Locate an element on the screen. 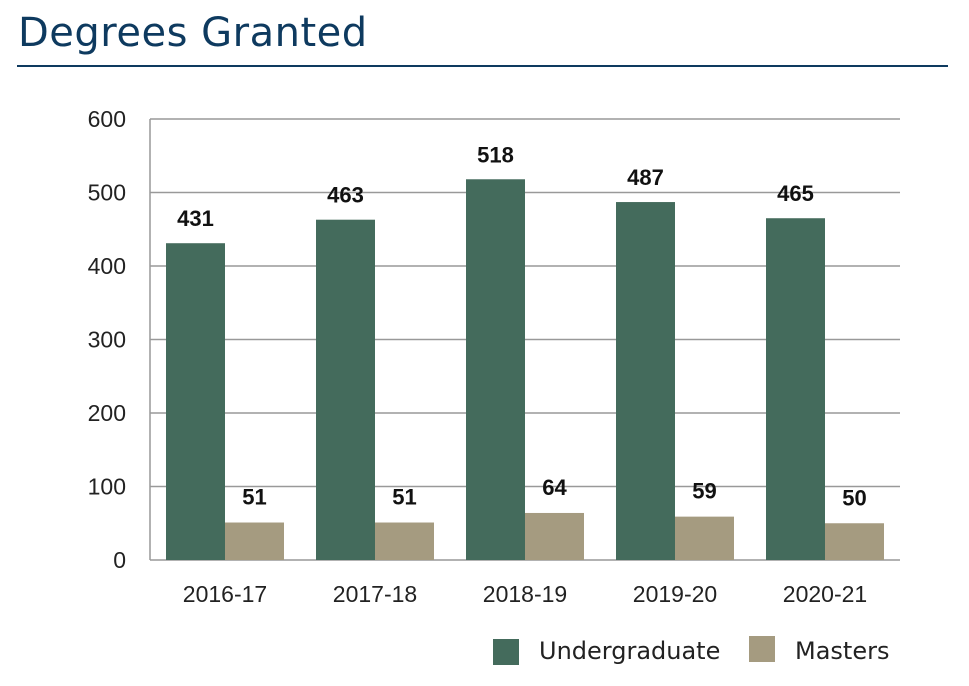 This screenshot has width=969, height=686. legend-swatch-undergraduate is located at coordinates (506, 652).